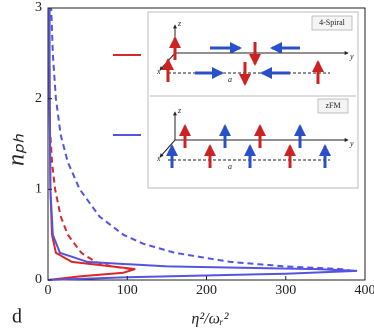 This screenshot has height=332, width=374. I want to click on x-tick-label: 200, so click(206, 290).